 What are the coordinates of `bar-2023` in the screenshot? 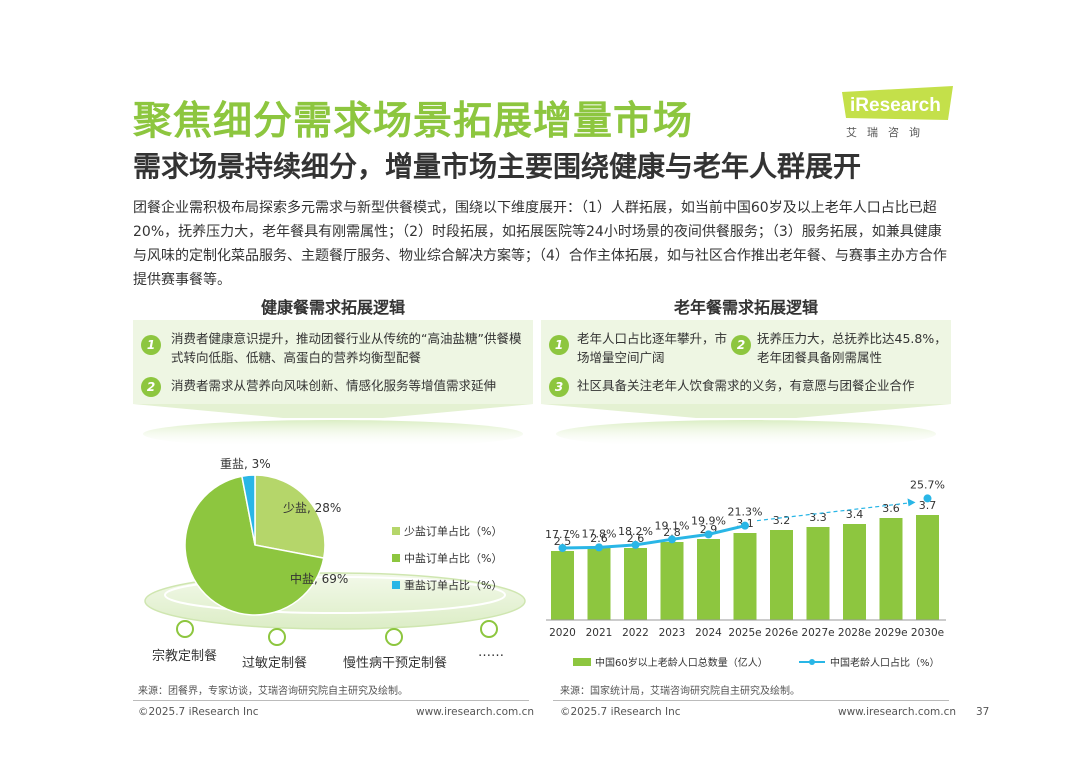 It's located at (672, 581).